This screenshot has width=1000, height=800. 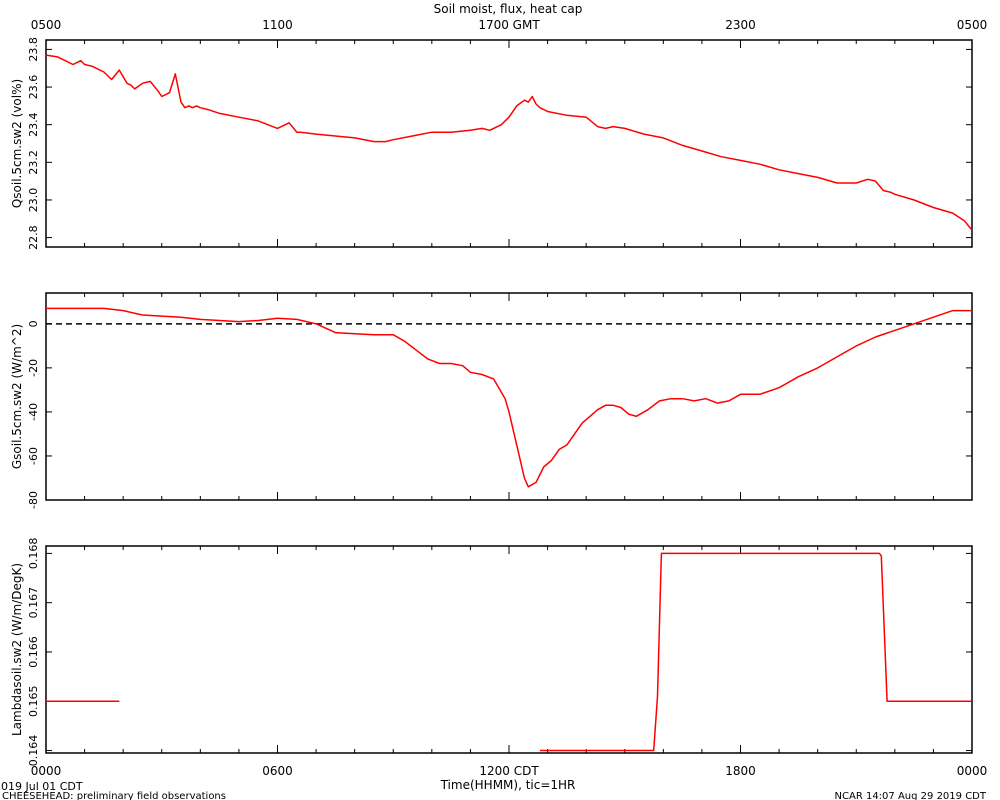 What do you see at coordinates (33, 323) in the screenshot?
I see `y-tick-label: 0` at bounding box center [33, 323].